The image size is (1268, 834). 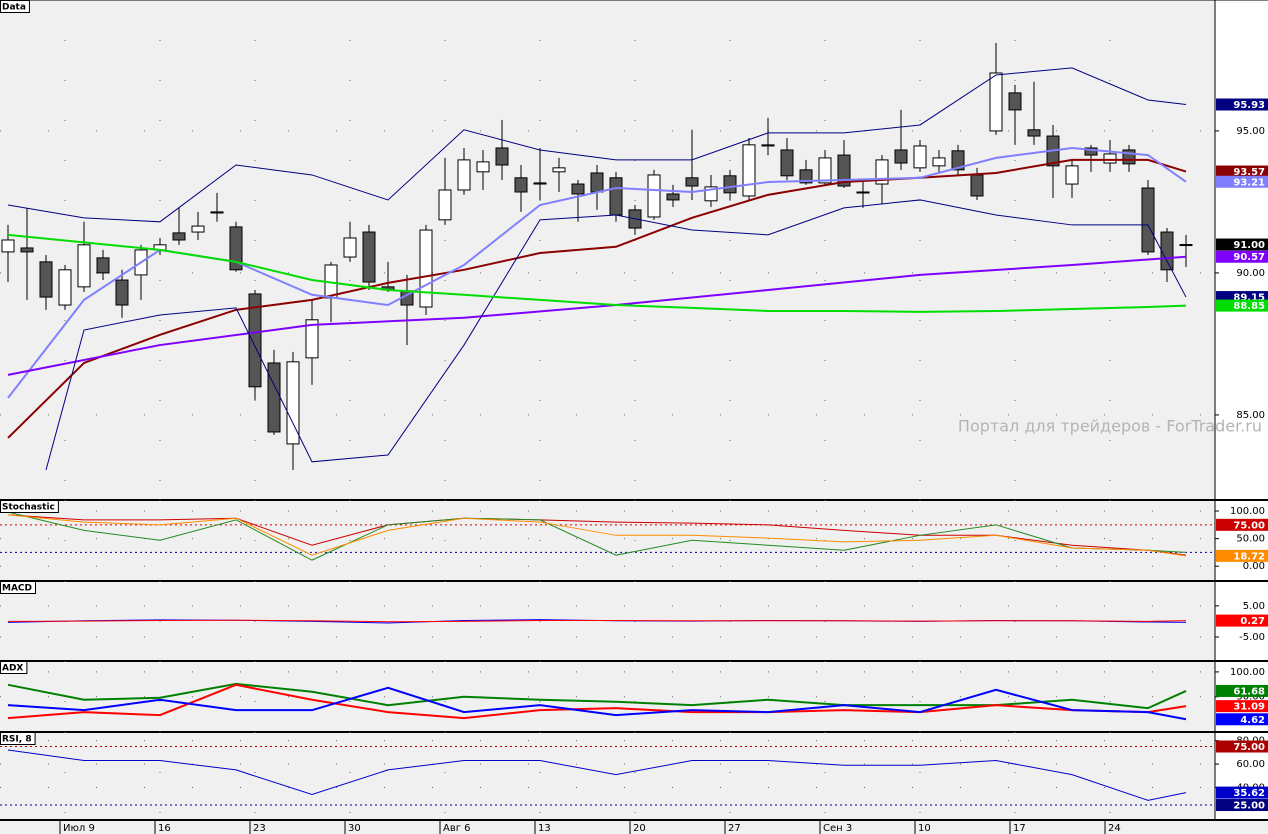 I want to click on panel-title: ADX, so click(x=12, y=669).